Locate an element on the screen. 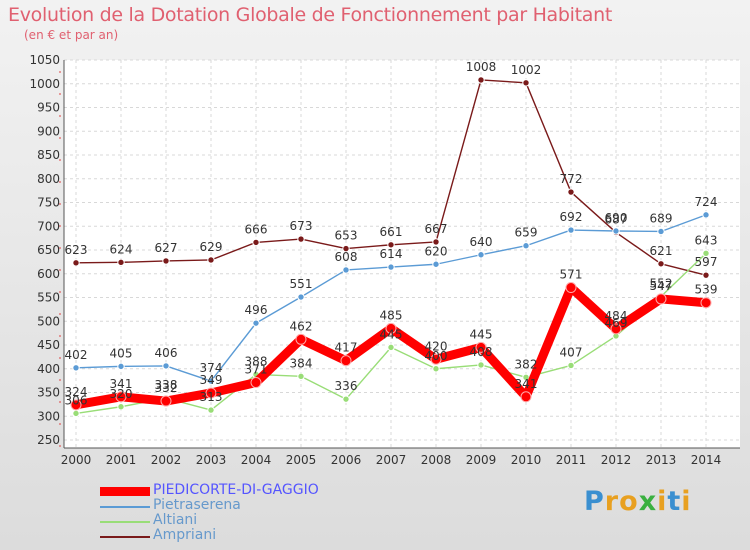  data-label: 608 is located at coordinates (346, 257).